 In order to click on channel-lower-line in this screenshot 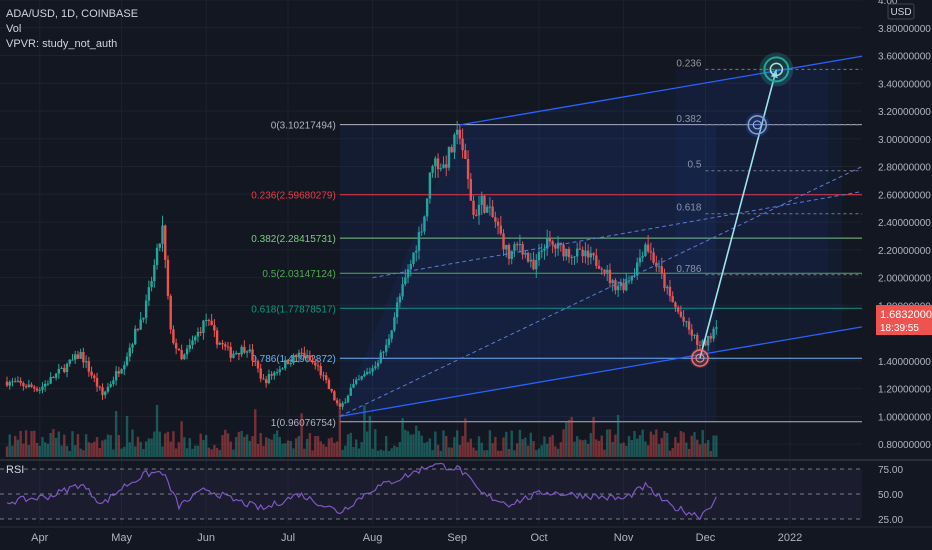, I will do `click(601, 372)`.